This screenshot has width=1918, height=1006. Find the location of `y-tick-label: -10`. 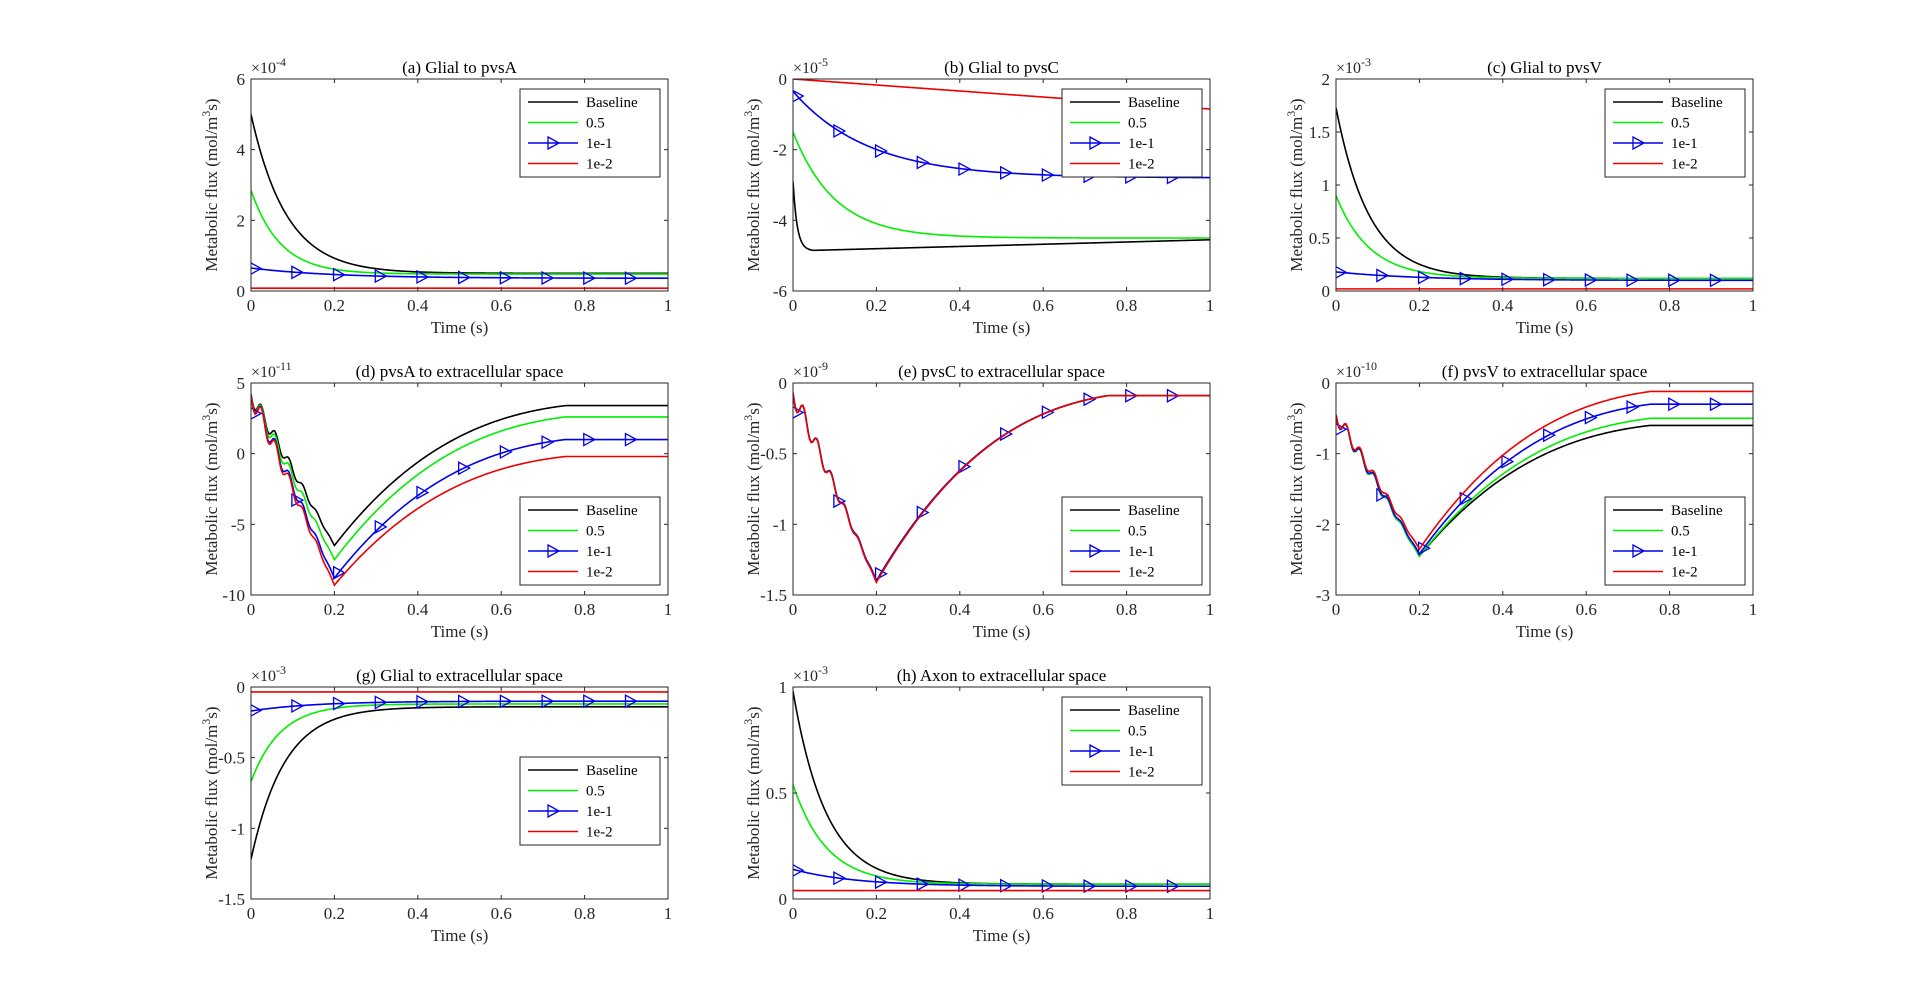

y-tick-label: -10 is located at coordinates (233, 595).